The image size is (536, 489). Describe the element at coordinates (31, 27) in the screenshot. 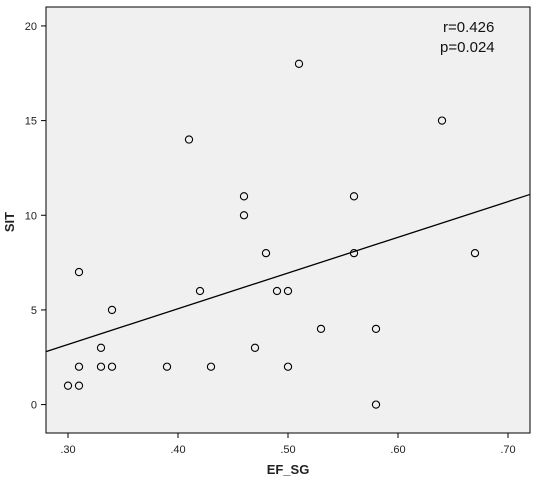

I see `y-tick-label: 20` at that location.